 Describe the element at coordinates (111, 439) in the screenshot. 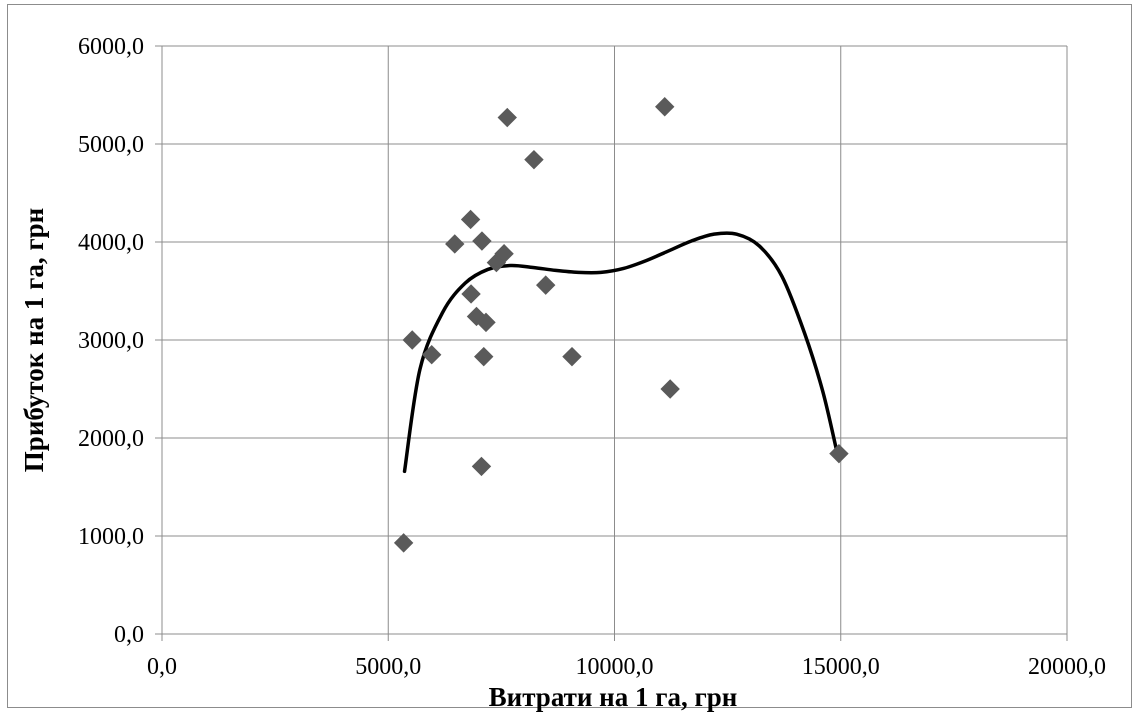

I see `y-tick-label: 2000,0` at that location.